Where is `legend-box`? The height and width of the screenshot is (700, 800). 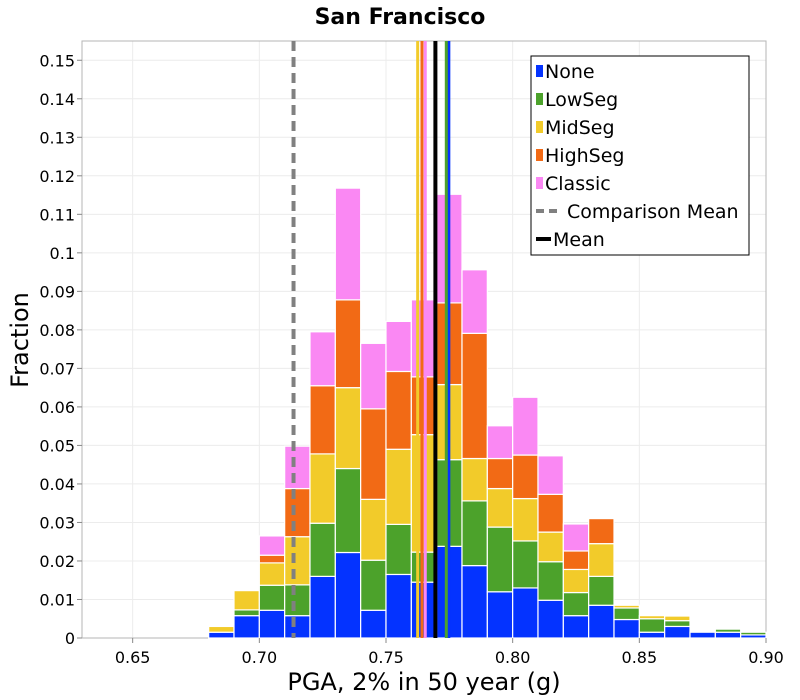
legend-box is located at coordinates (640, 155).